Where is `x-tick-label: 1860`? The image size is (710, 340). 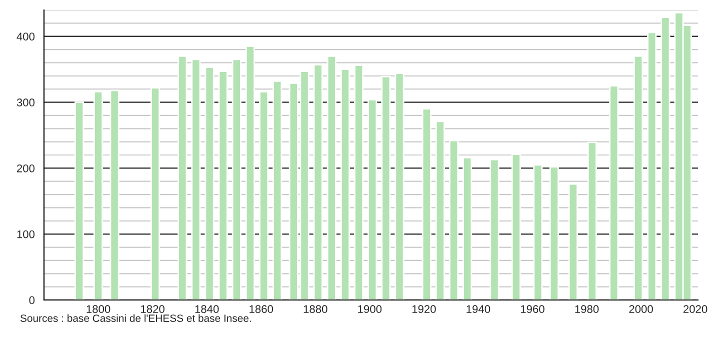 x-tick-label: 1860 is located at coordinates (262, 309).